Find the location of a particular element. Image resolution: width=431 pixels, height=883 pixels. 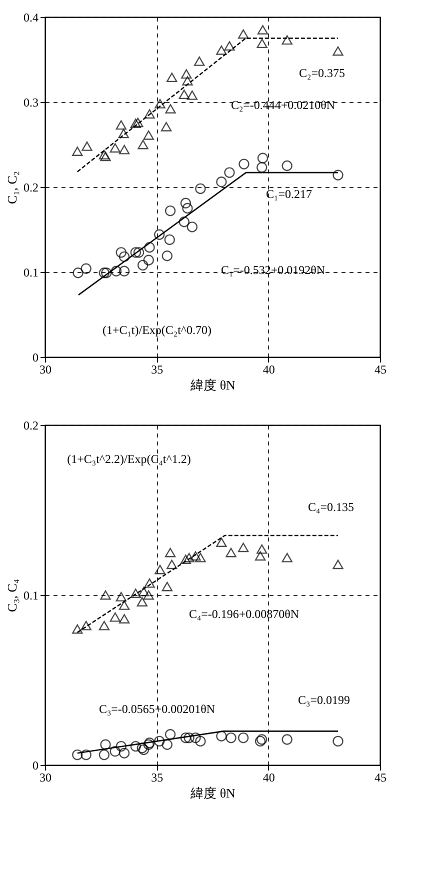

x-tick-label: 40 is located at coordinates (268, 369).